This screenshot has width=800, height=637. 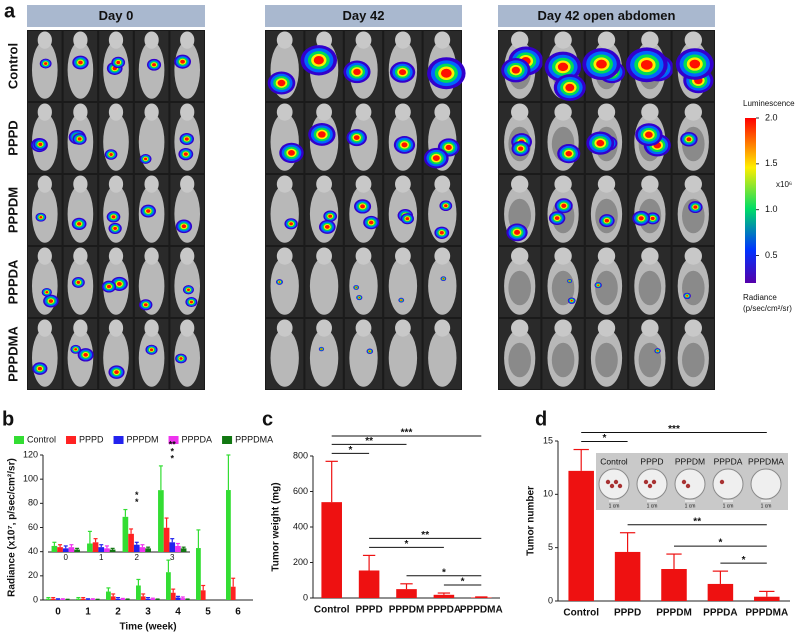 I want to click on colorbar, so click(x=750, y=200).